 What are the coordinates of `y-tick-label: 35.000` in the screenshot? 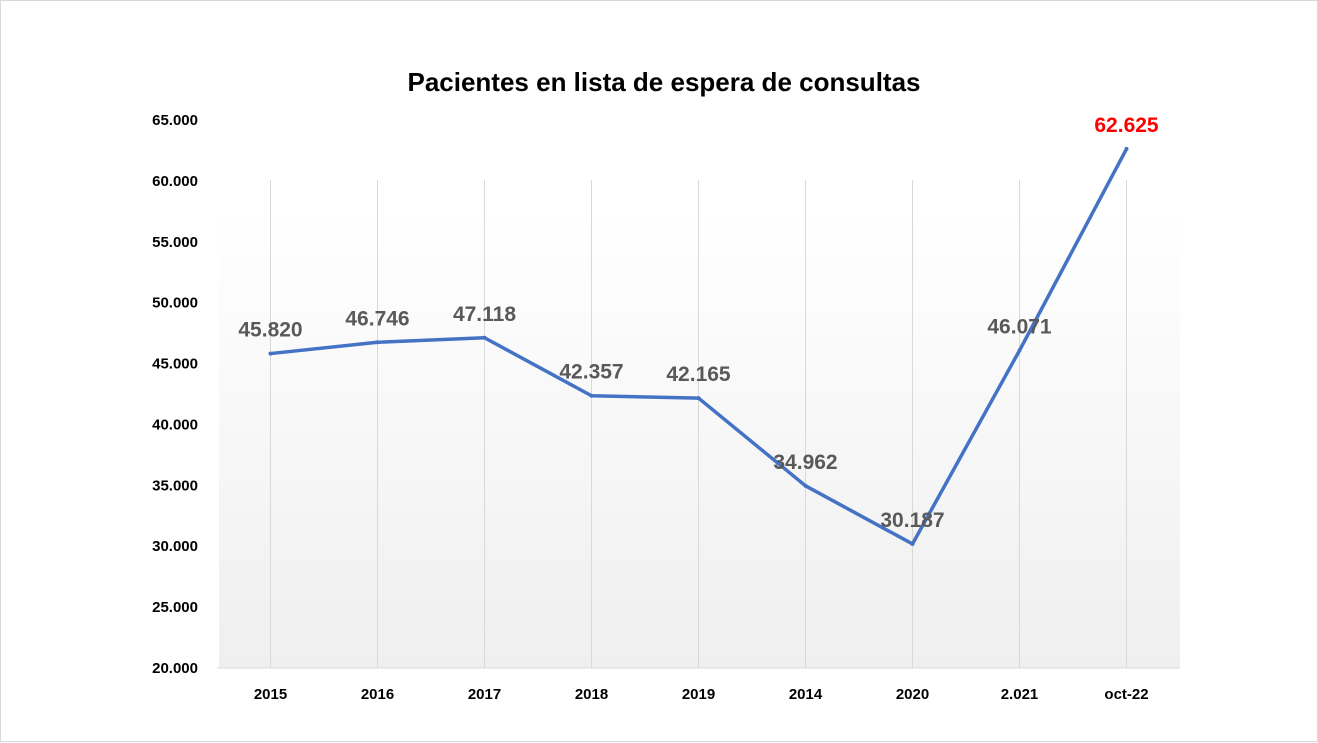 It's located at (175, 485).